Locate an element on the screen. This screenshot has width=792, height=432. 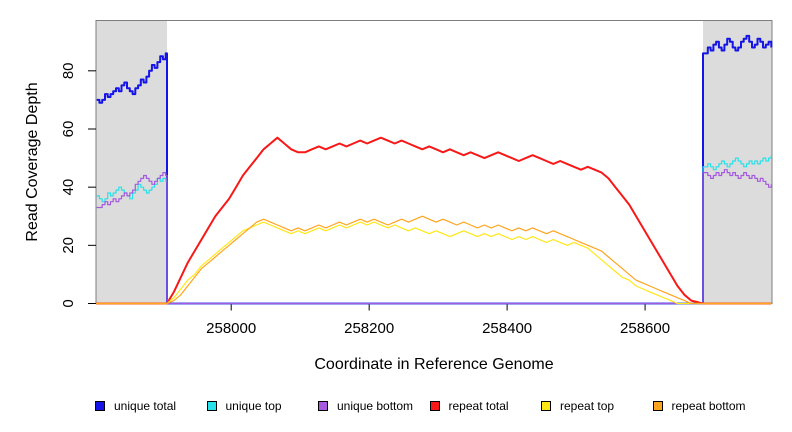
unique-region-left is located at coordinates (132, 162).